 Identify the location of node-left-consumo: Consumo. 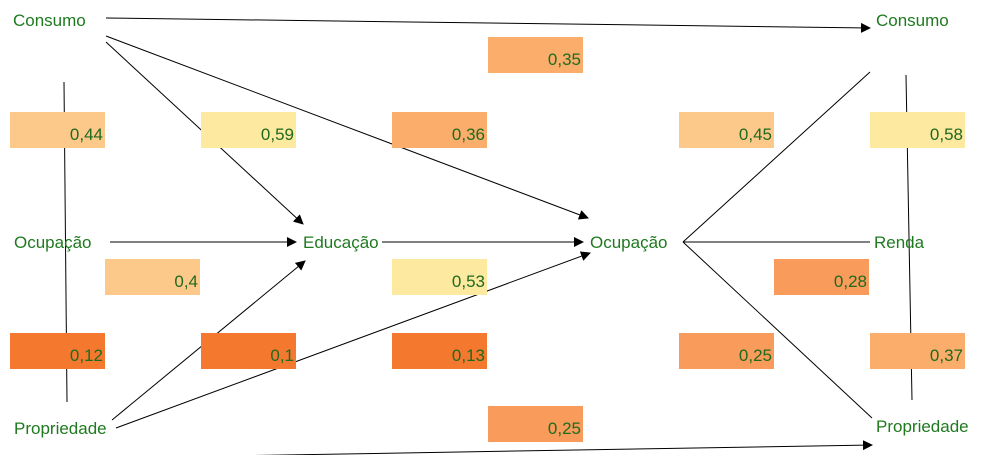
(49, 20).